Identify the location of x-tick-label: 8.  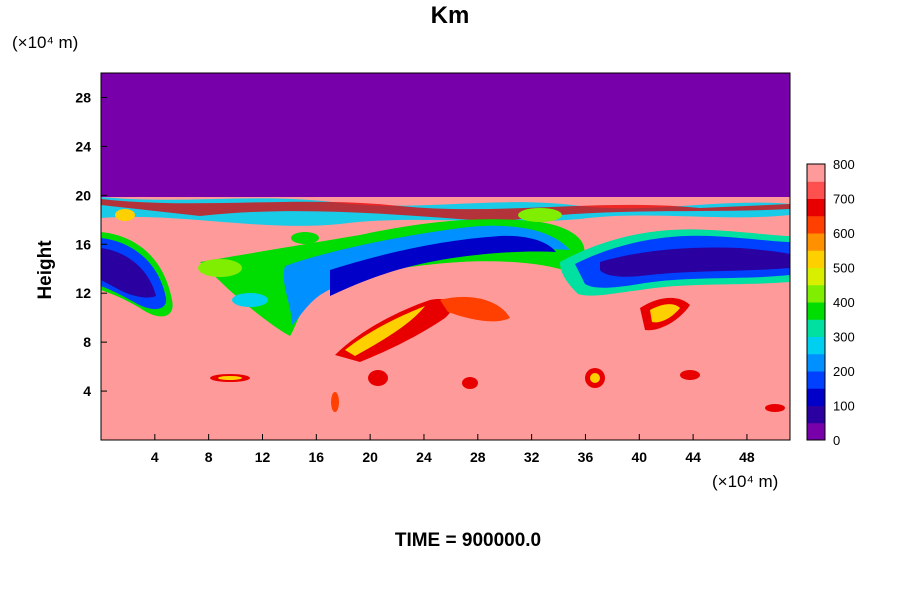
(209, 457).